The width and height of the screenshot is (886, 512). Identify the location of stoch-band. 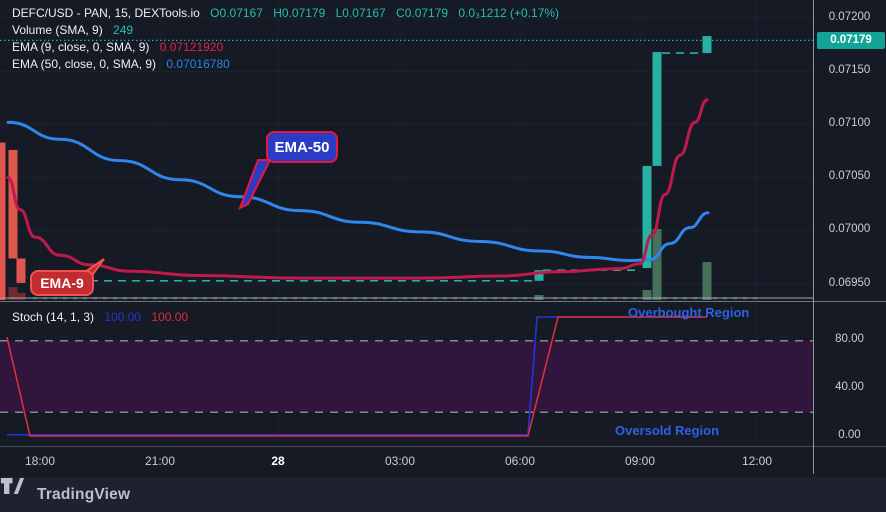
(406, 376).